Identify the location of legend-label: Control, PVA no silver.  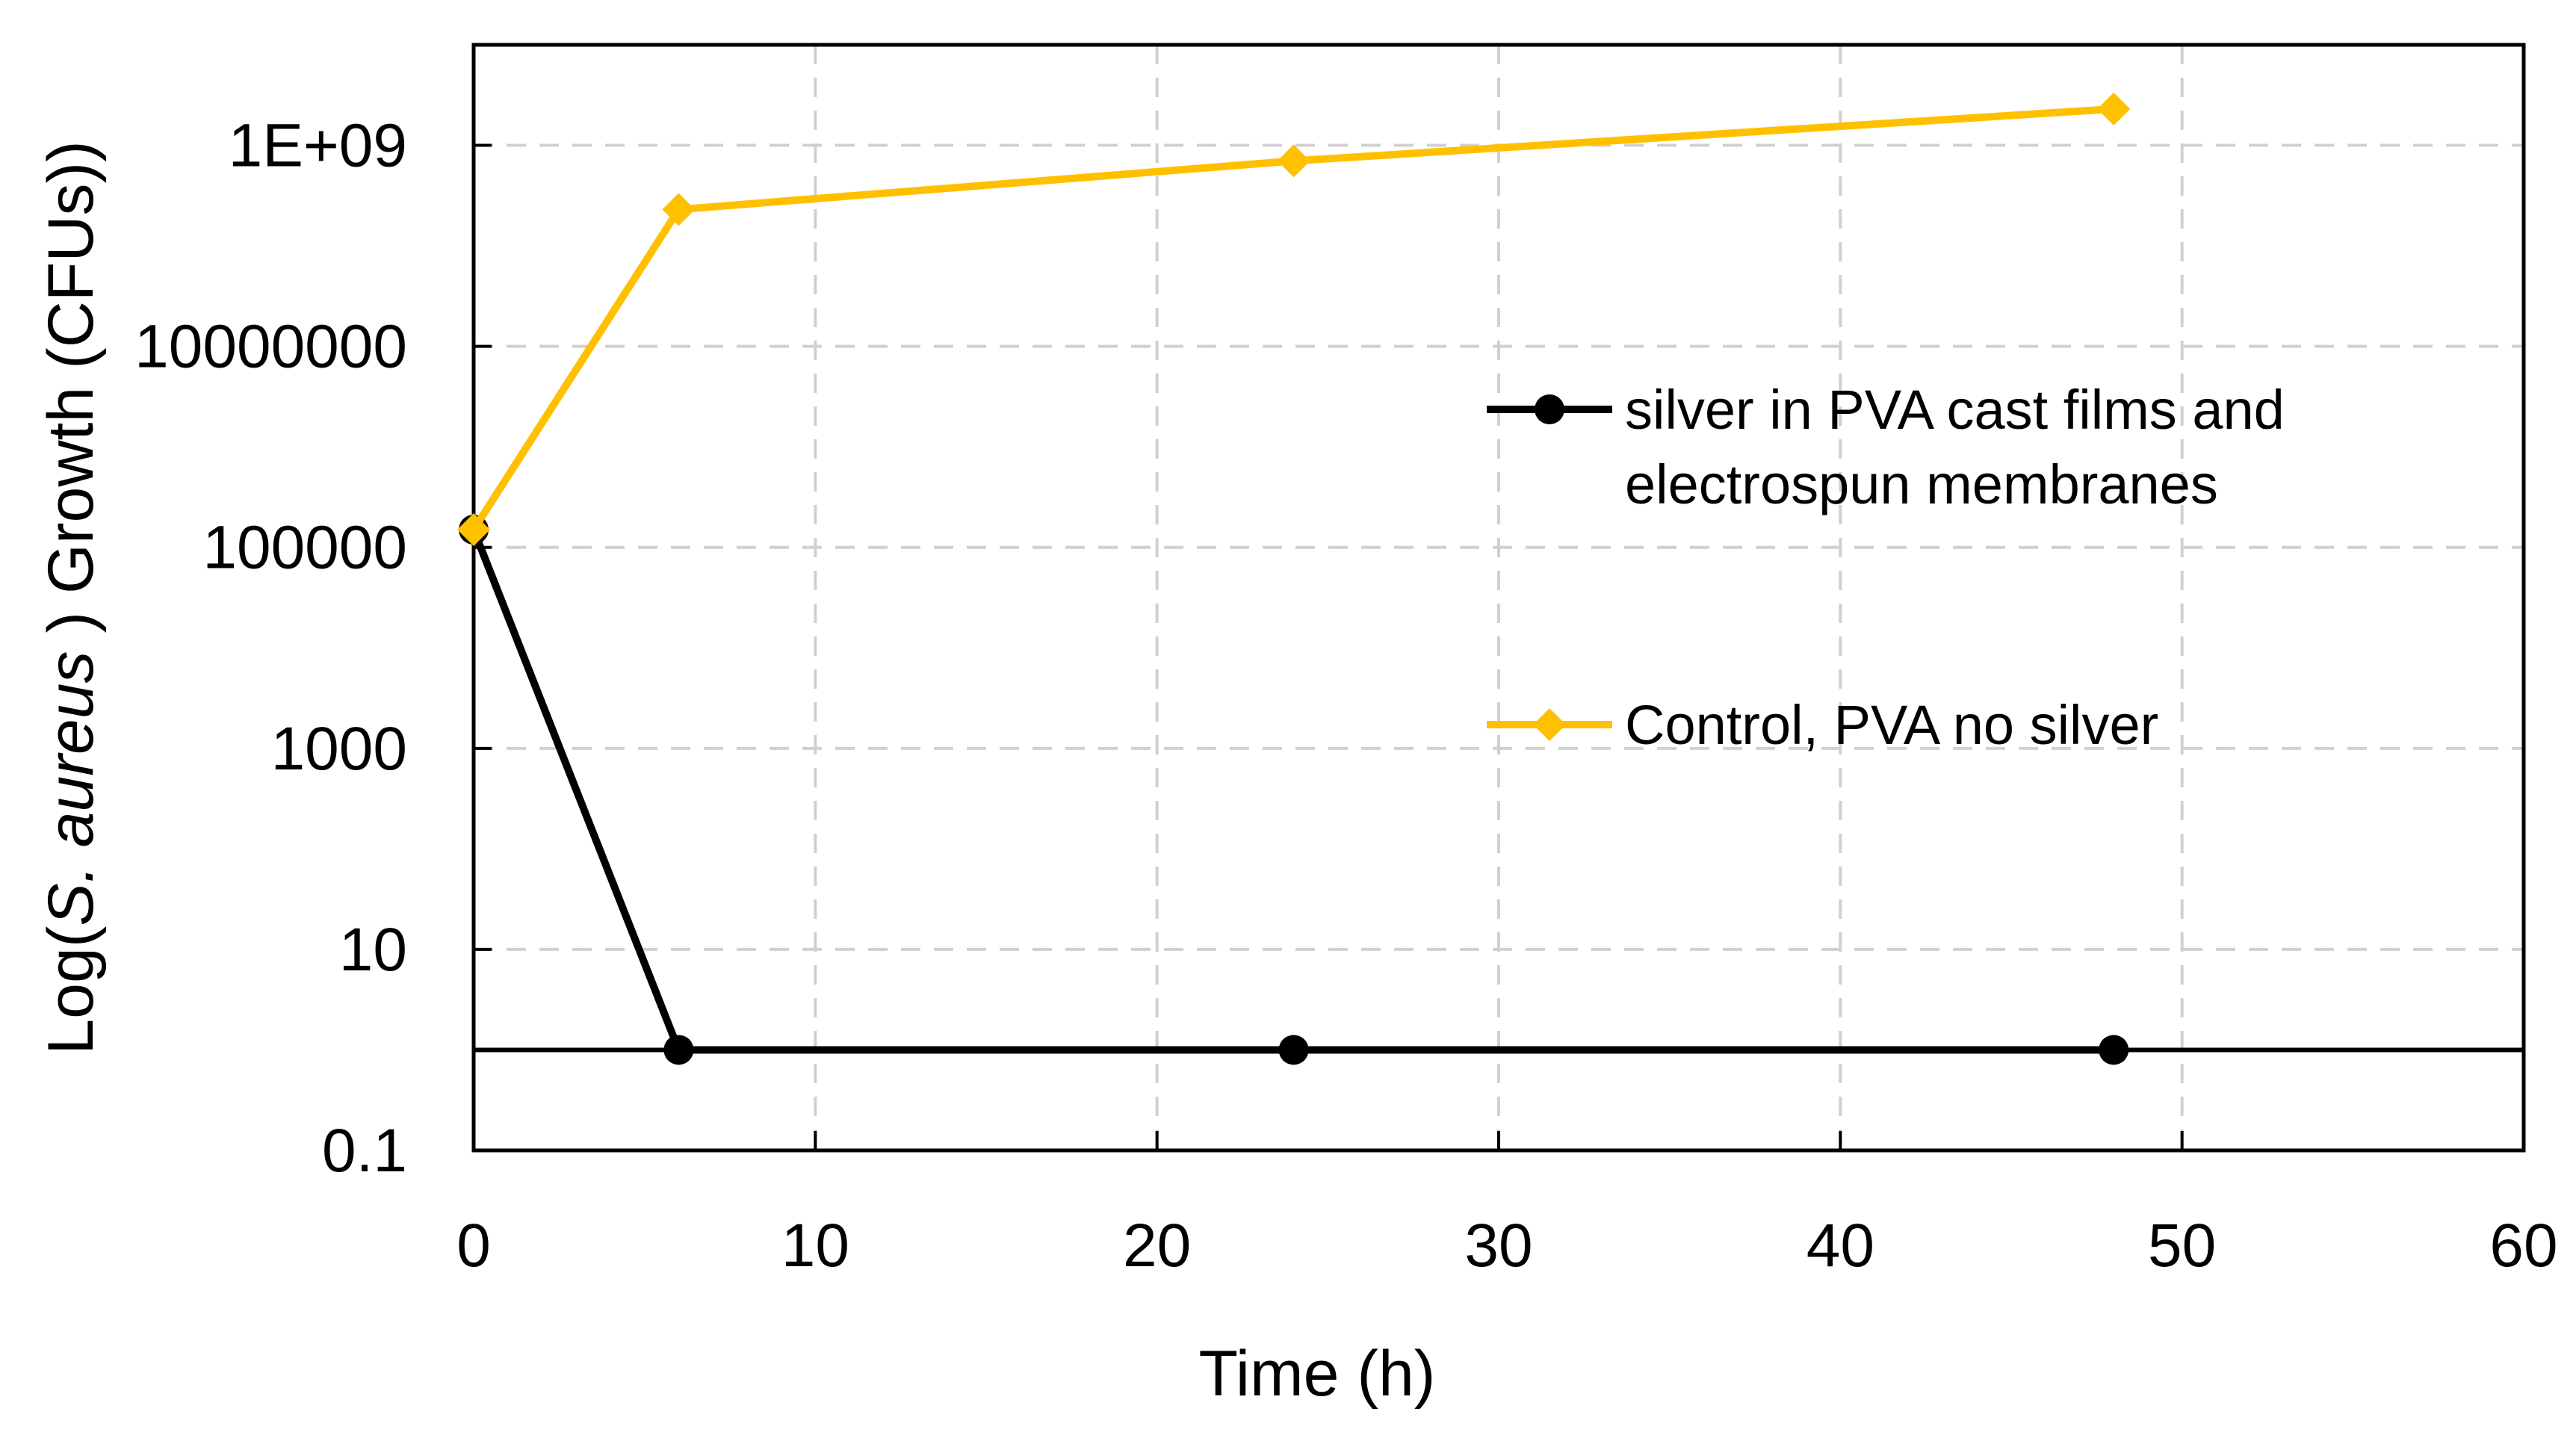
(1891, 725).